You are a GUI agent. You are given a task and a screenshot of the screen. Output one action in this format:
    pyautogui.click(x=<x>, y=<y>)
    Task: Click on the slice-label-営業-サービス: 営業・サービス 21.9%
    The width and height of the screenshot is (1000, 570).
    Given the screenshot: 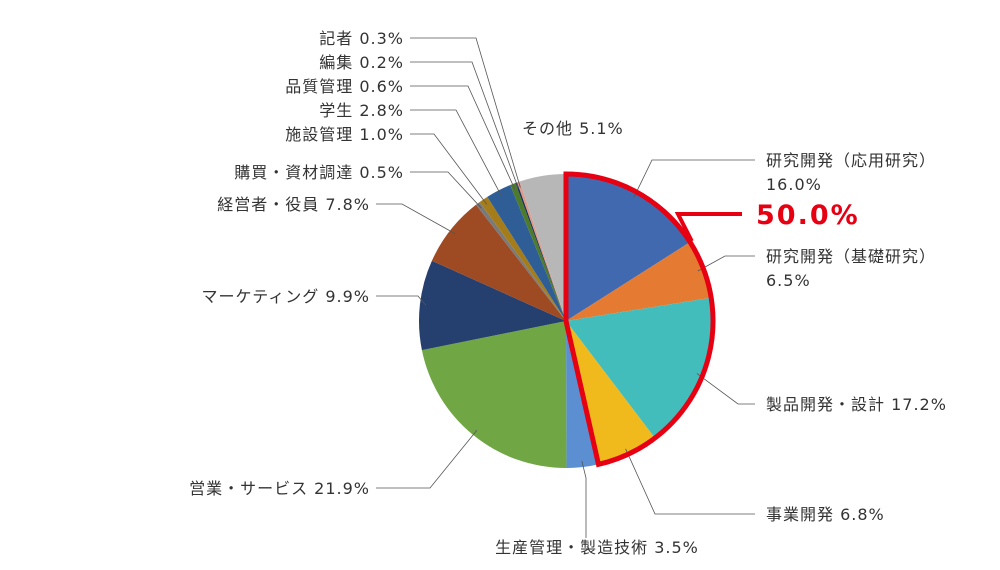 What is the action you would take?
    pyautogui.click(x=279, y=488)
    